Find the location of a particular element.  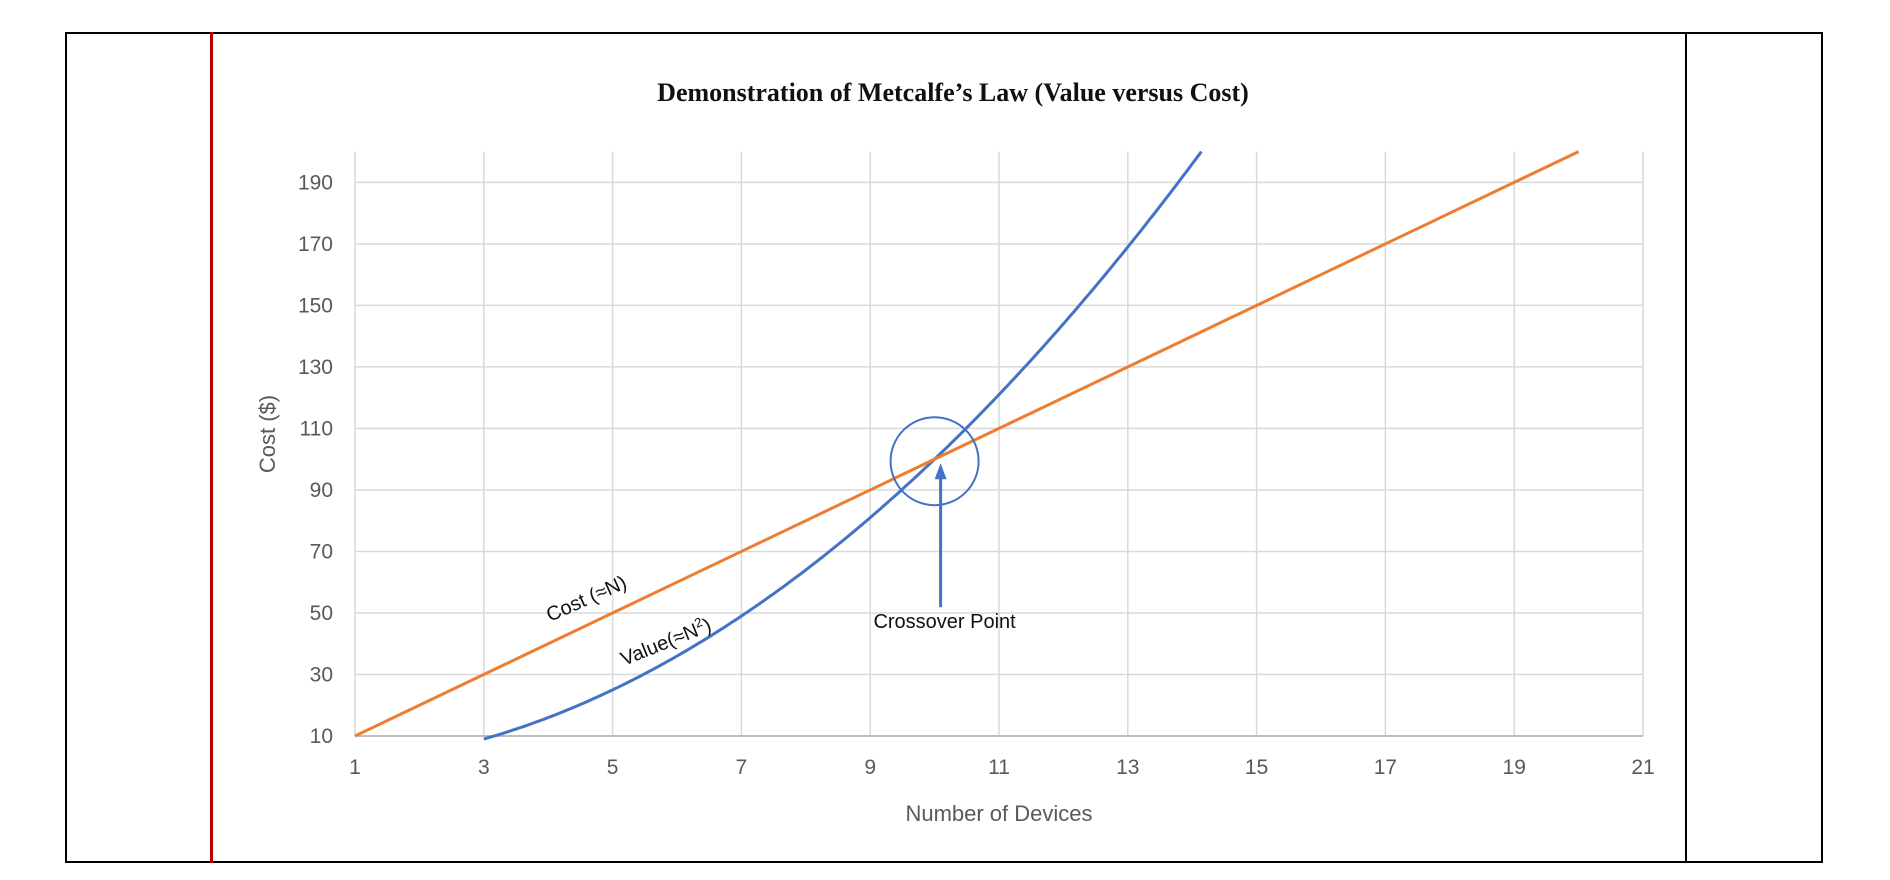

x-tick-label: 17 is located at coordinates (1385, 767).